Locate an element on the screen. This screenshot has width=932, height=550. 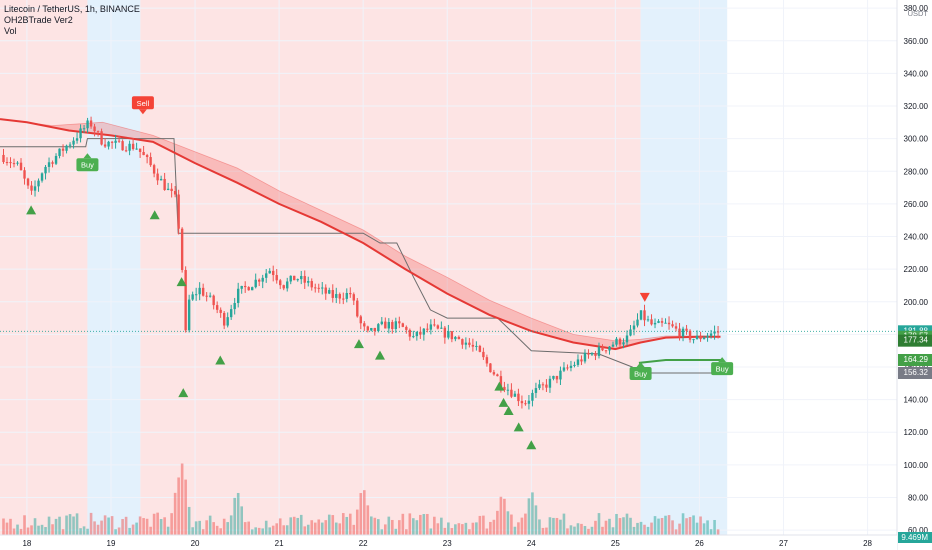
signal-pointer is located at coordinates (722, 360).